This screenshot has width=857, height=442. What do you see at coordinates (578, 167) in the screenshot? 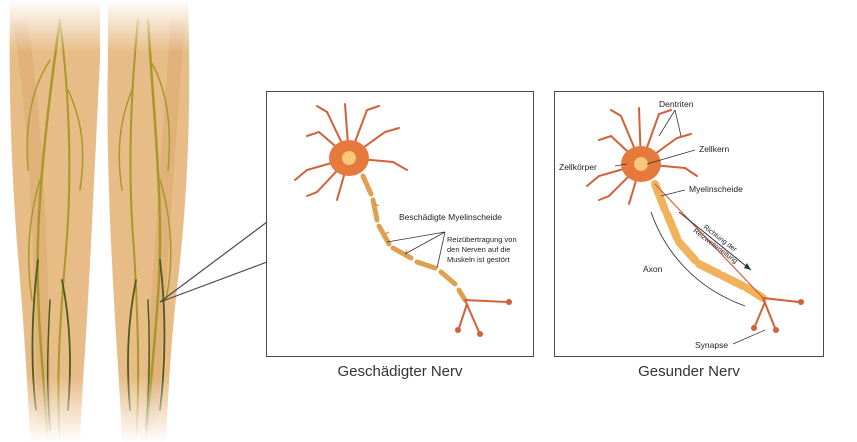
I see `cell-body-label: Zellkörper` at bounding box center [578, 167].